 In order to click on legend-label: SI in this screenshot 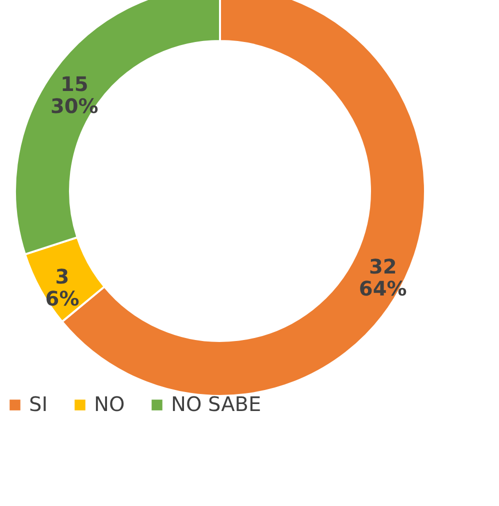, I will do `click(38, 404)`.